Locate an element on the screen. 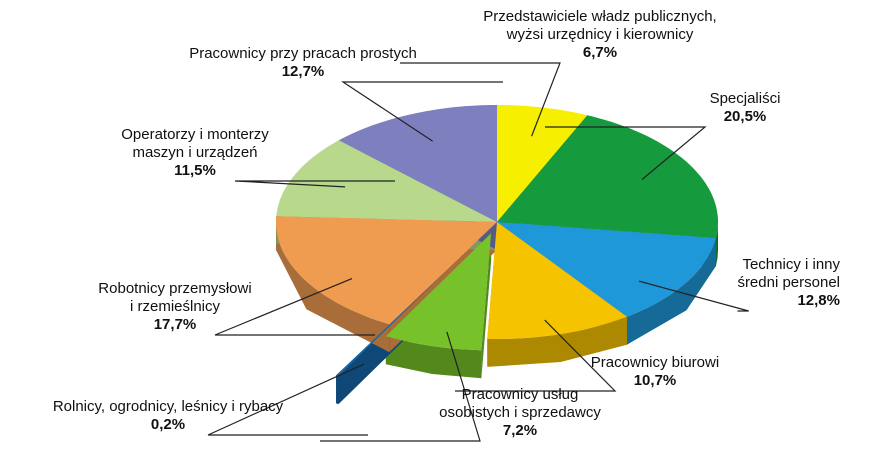 The height and width of the screenshot is (450, 872). value-label: 17,7% is located at coordinates (175, 324).